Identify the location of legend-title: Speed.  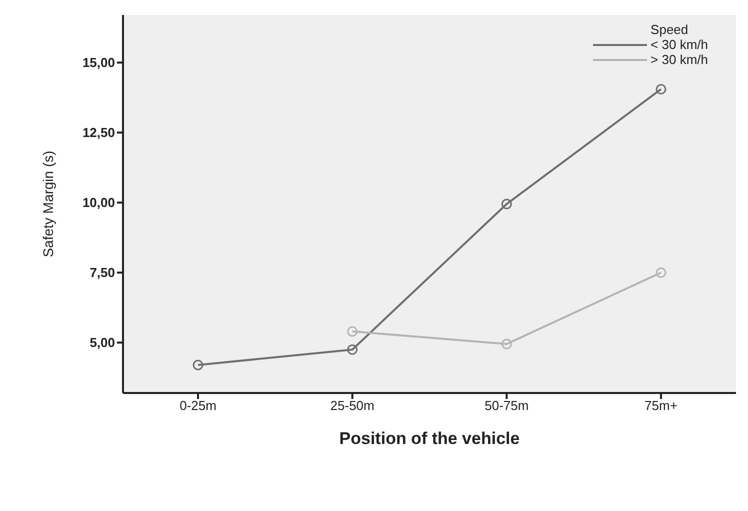
(670, 29).